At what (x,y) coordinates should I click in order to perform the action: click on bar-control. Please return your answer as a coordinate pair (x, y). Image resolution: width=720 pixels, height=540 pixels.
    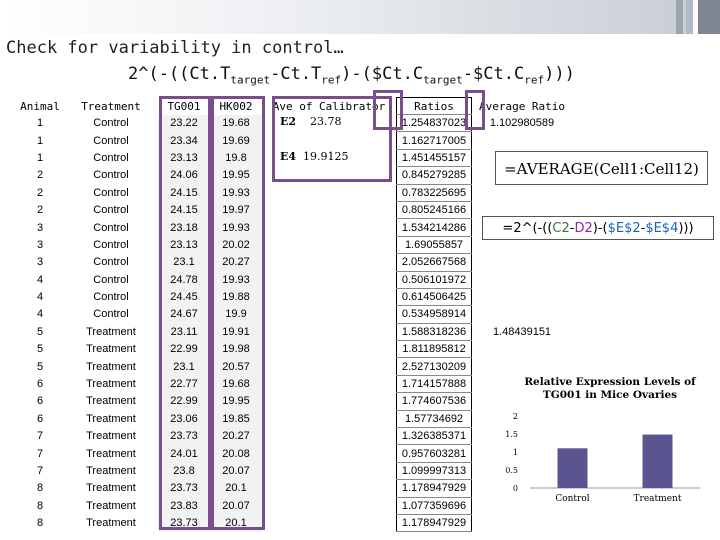
    Looking at the image, I should click on (572, 468).